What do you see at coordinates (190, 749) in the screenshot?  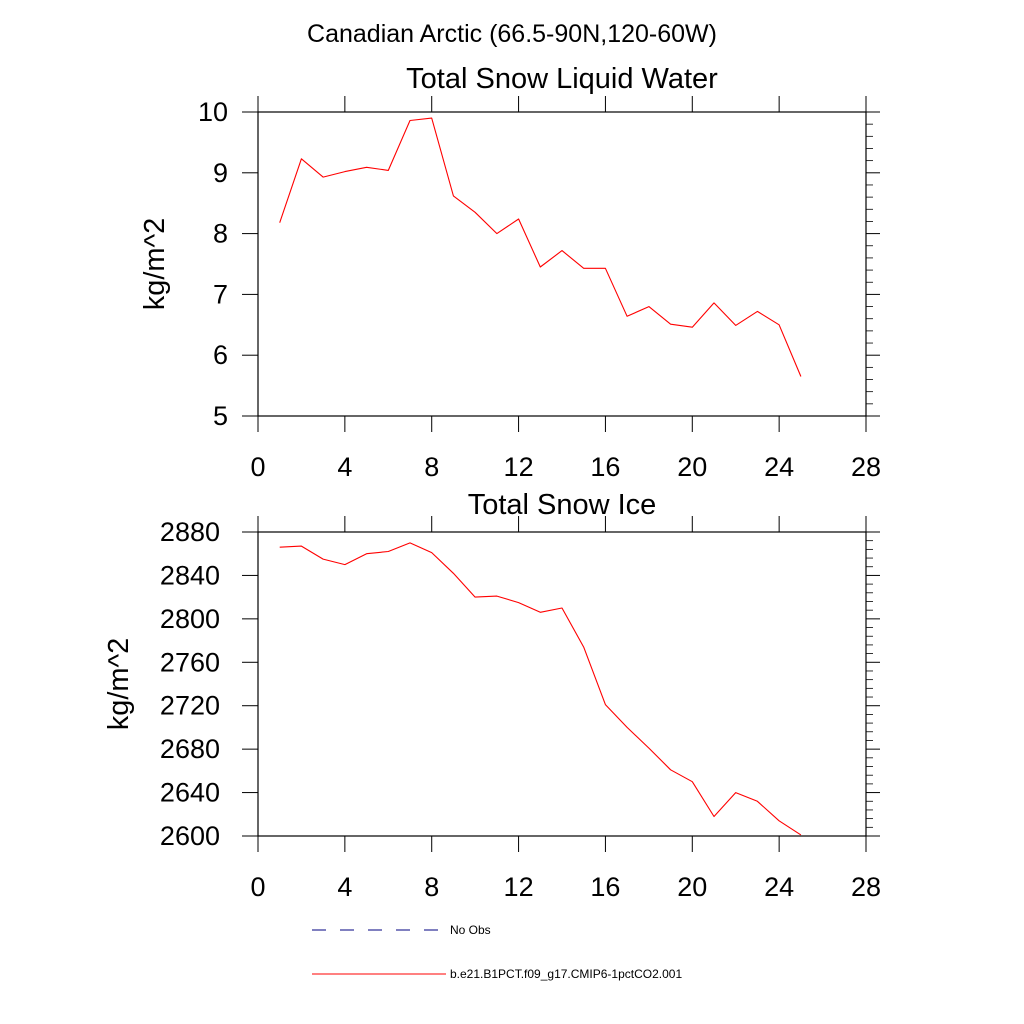 I see `y-tick-label: 2680` at bounding box center [190, 749].